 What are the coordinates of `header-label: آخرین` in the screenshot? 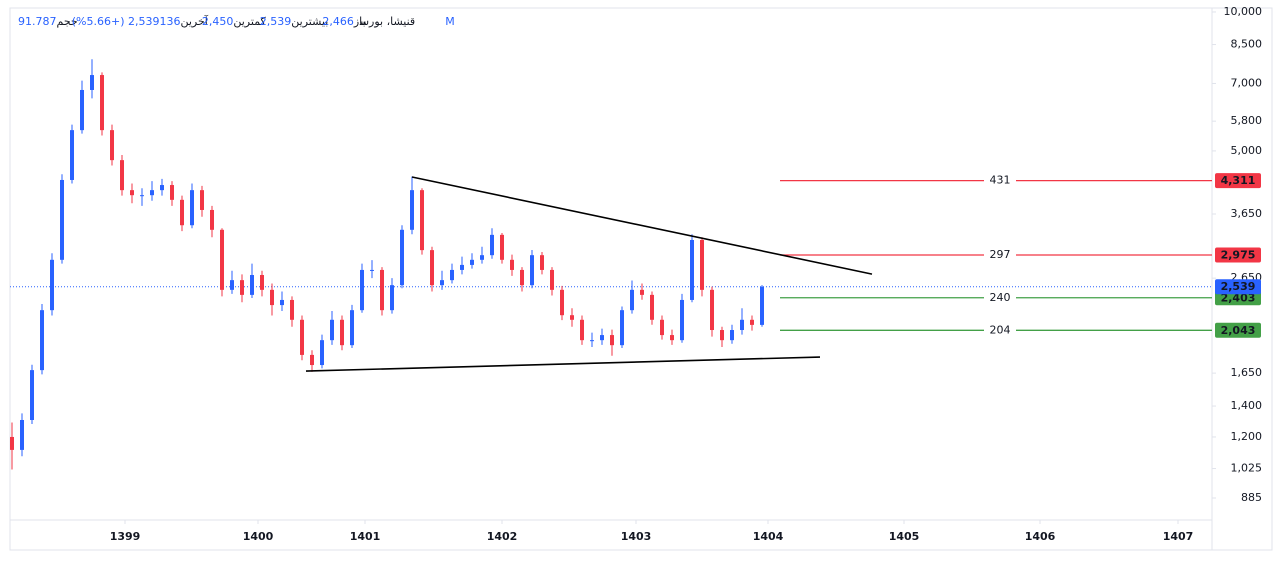 It's located at (195, 21).